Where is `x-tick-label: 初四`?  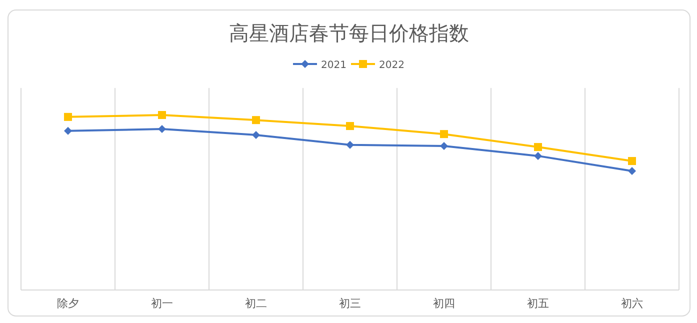 x-tick-label: 初四 is located at coordinates (444, 303).